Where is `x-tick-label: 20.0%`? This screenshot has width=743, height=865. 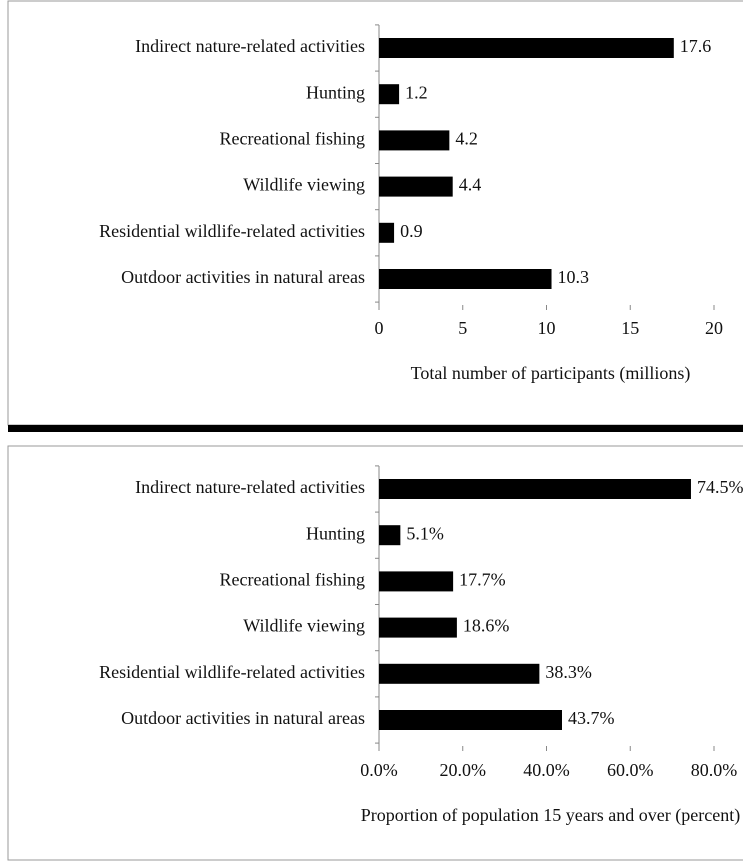
x-tick-label: 20.0% is located at coordinates (463, 770).